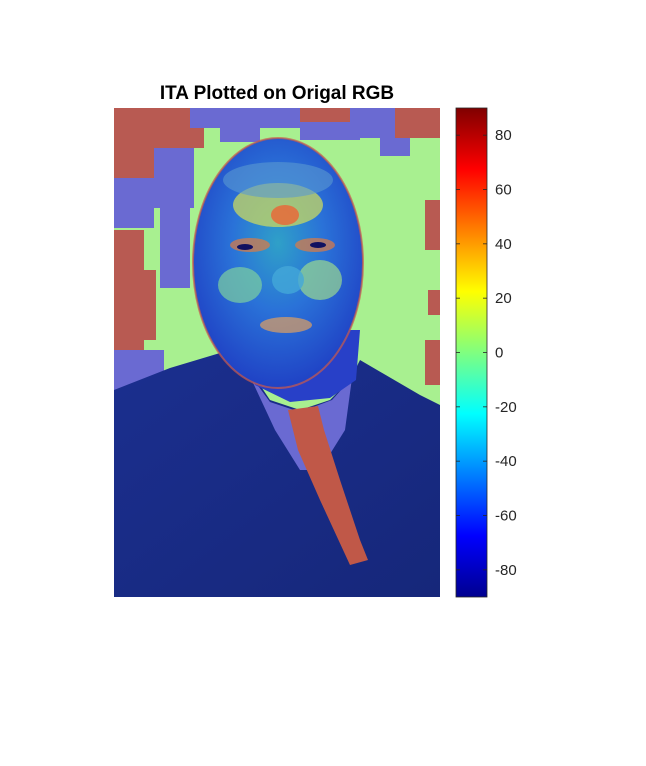 This screenshot has width=646, height=766. Describe the element at coordinates (503, 244) in the screenshot. I see `colorbar-tick-label: 40` at that location.